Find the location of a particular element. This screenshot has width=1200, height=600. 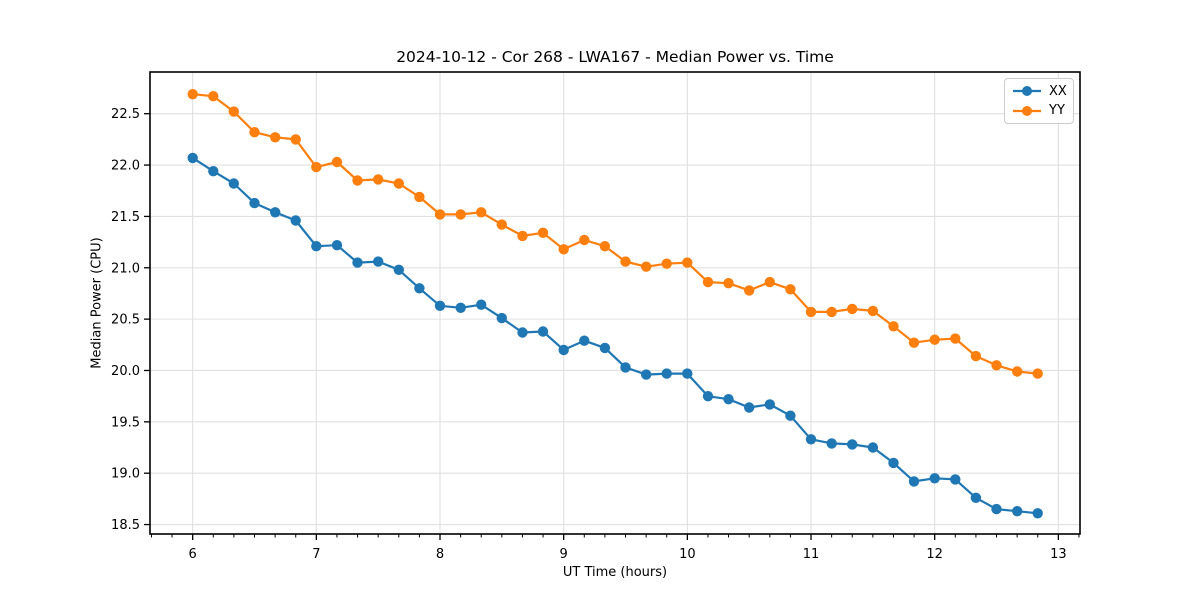

y-tick-label: 20.0 is located at coordinates (125, 371).